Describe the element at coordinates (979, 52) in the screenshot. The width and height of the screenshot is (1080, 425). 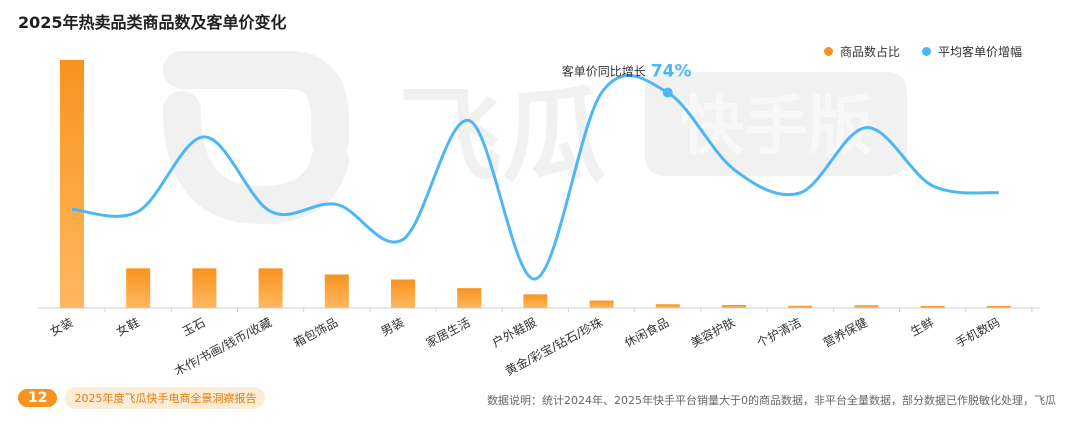
I see `legend-label-line: 平均客单价增幅` at that location.